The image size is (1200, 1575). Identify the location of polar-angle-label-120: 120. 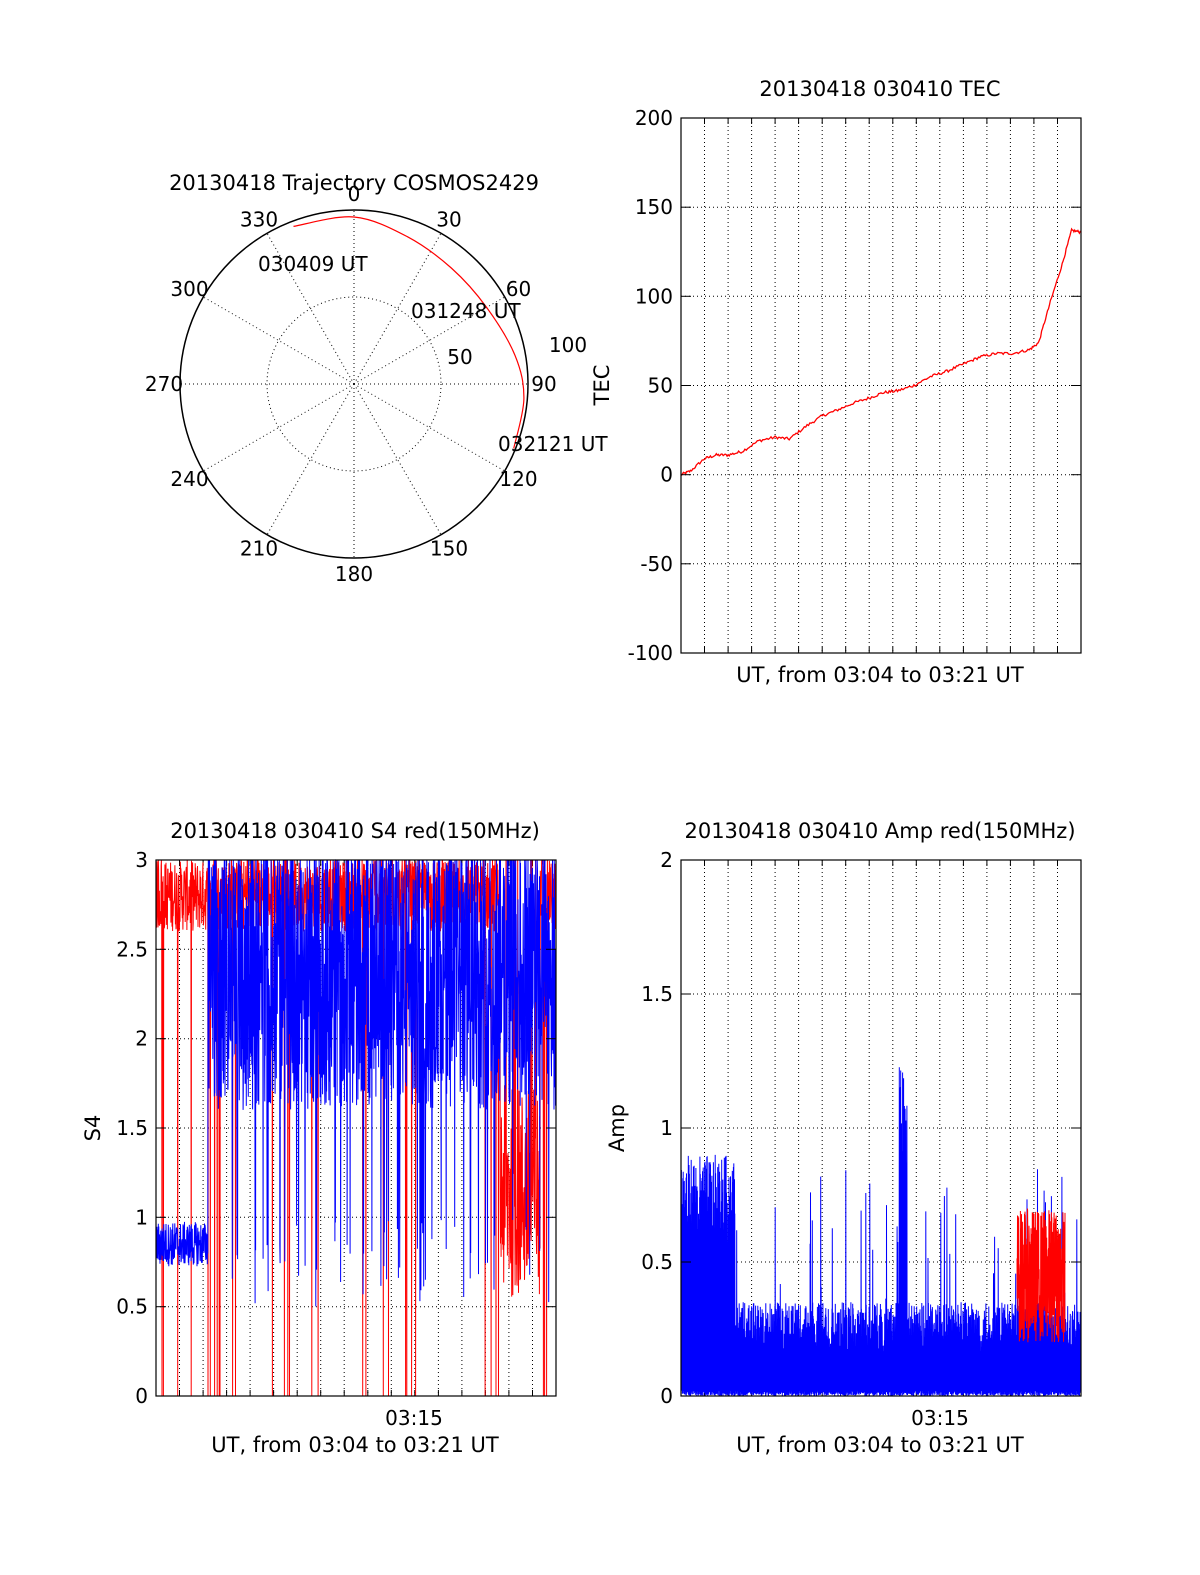
(518, 479).